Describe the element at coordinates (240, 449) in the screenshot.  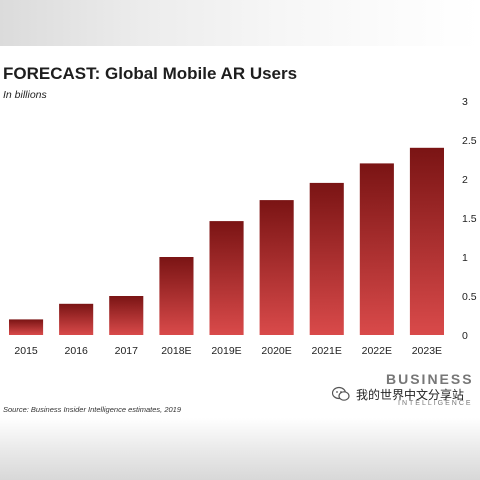
I see `bottom-fade` at that location.